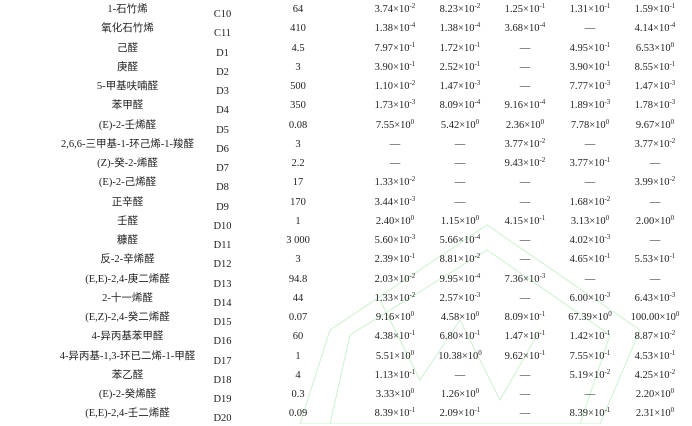  I want to click on value-cell: 2.57×10-3, so click(460, 298).